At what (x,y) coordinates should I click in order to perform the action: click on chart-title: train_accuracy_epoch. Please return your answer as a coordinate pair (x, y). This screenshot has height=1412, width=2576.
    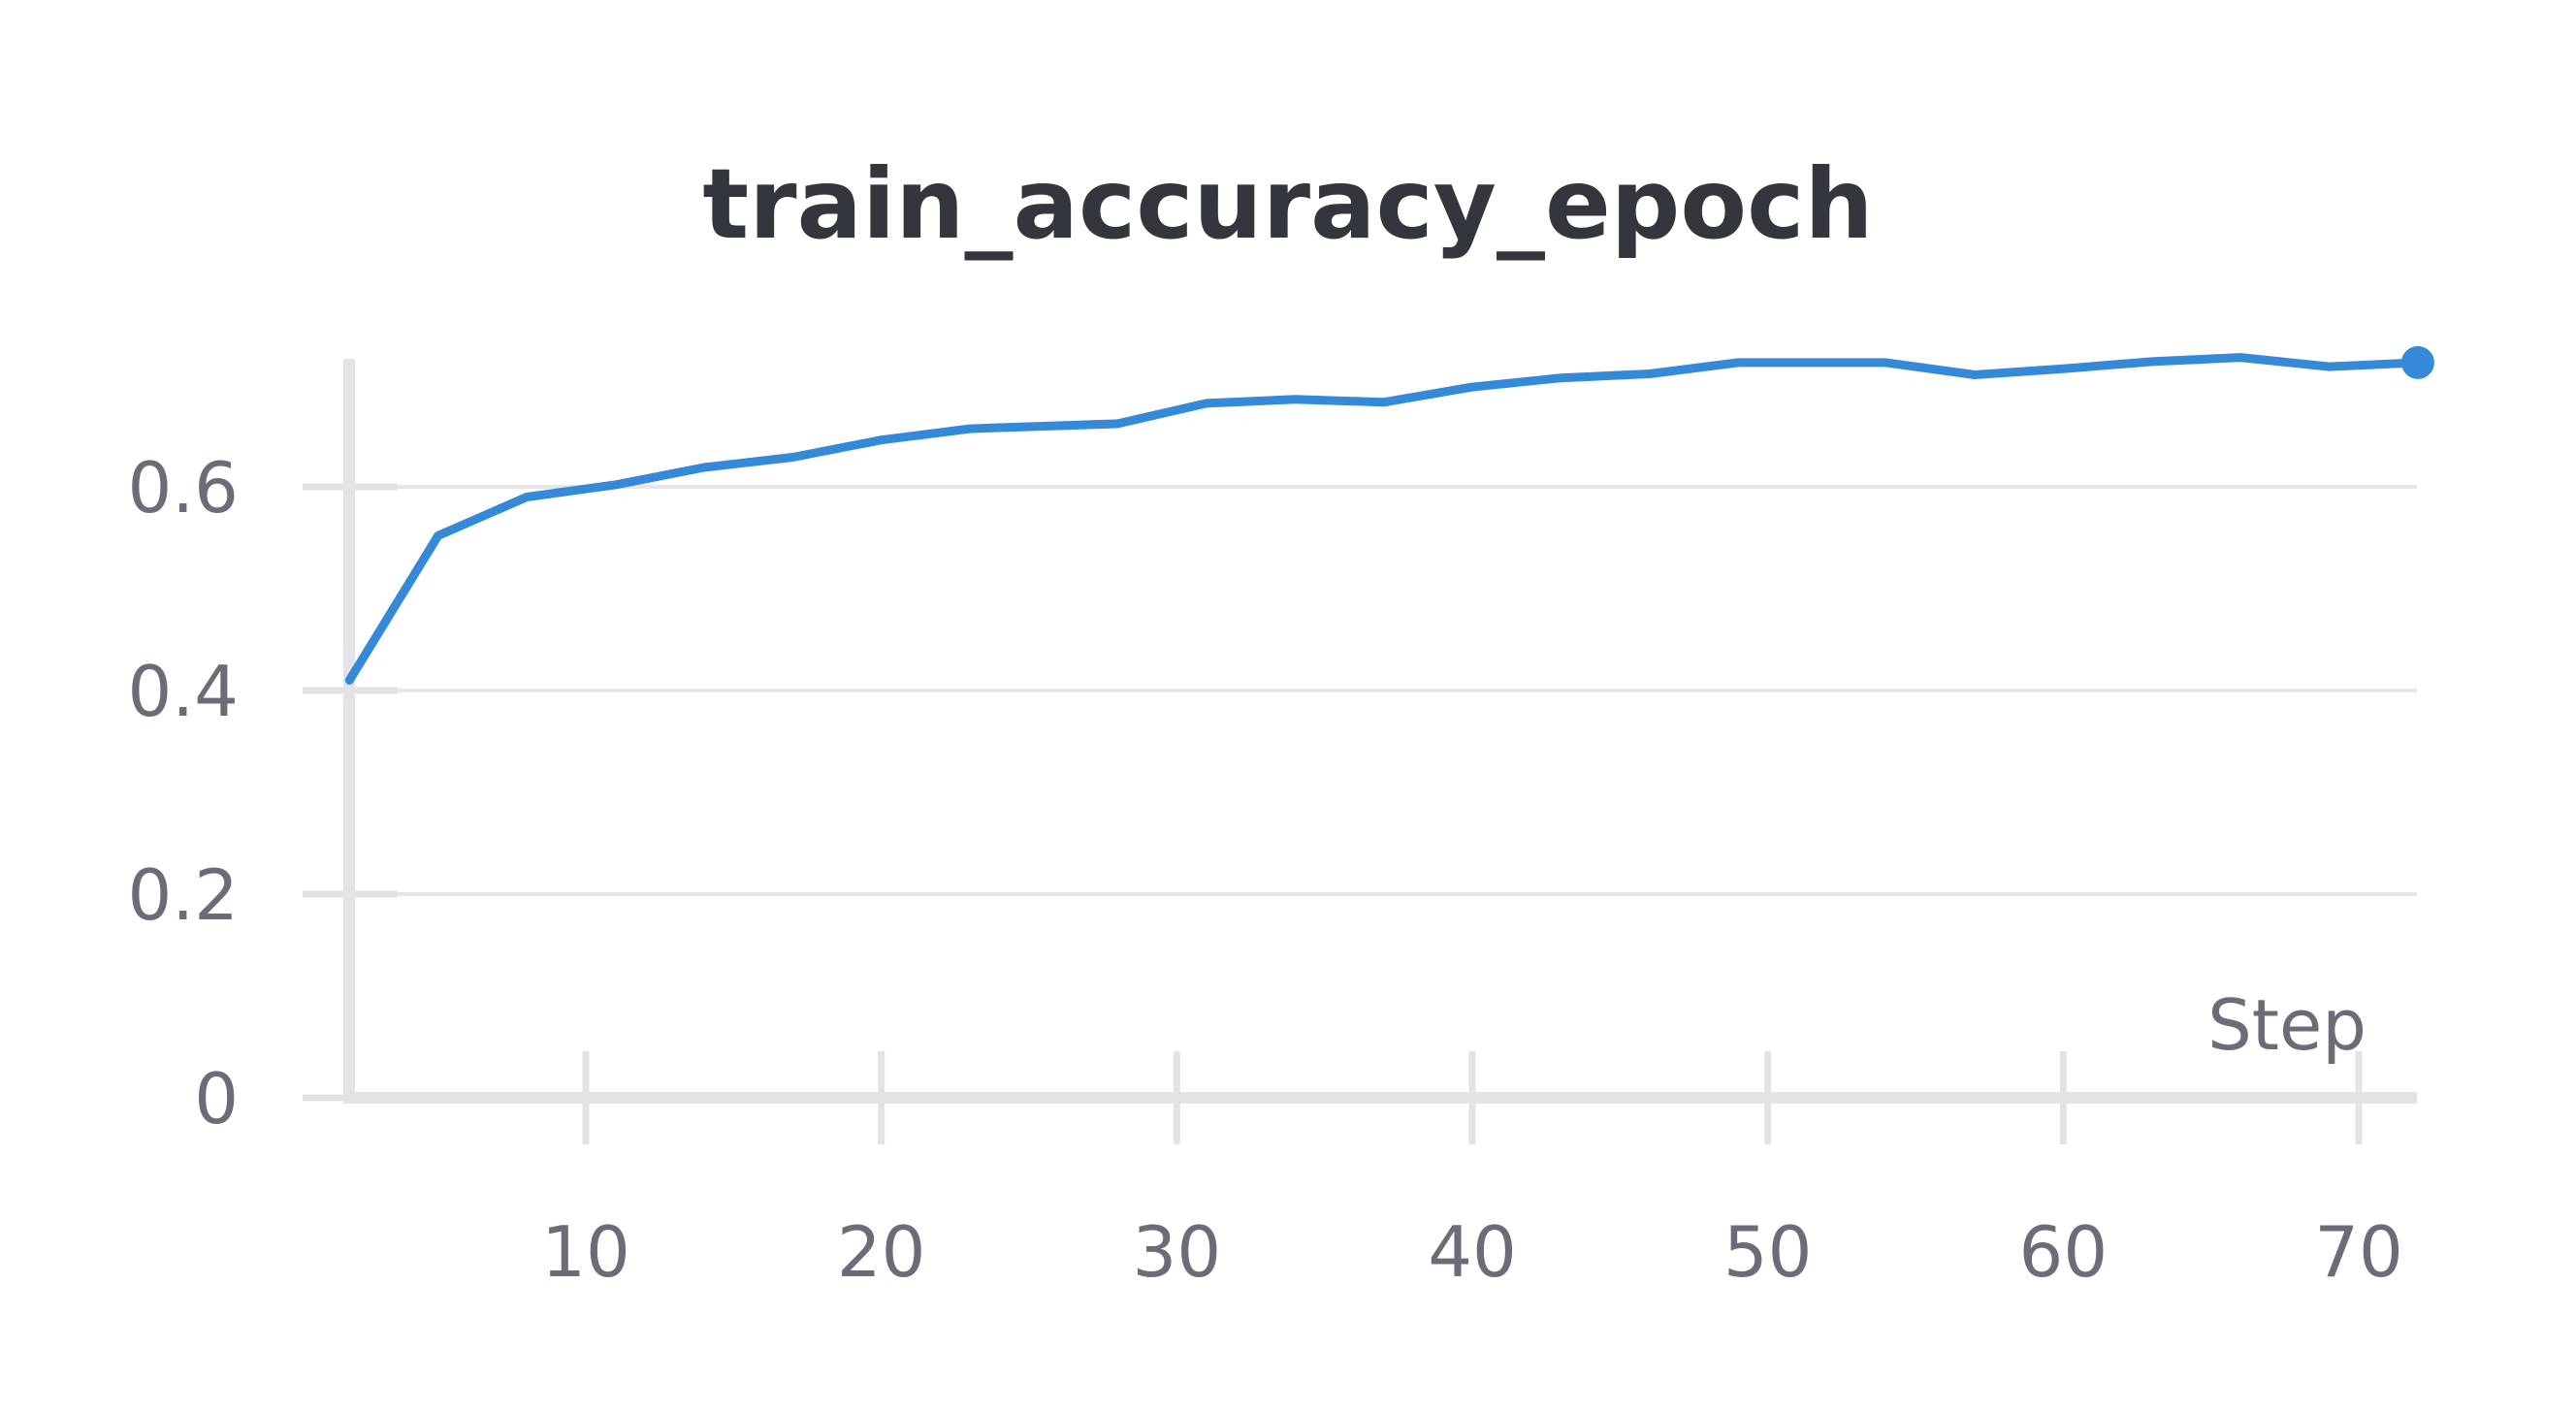
    Looking at the image, I should click on (1287, 204).